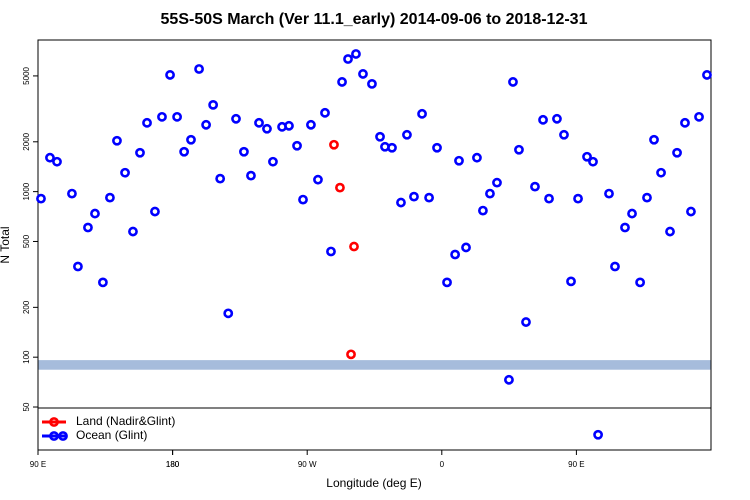 The image size is (750, 500). What do you see at coordinates (26, 141) in the screenshot?
I see `y-tick-label: 2000` at bounding box center [26, 141].